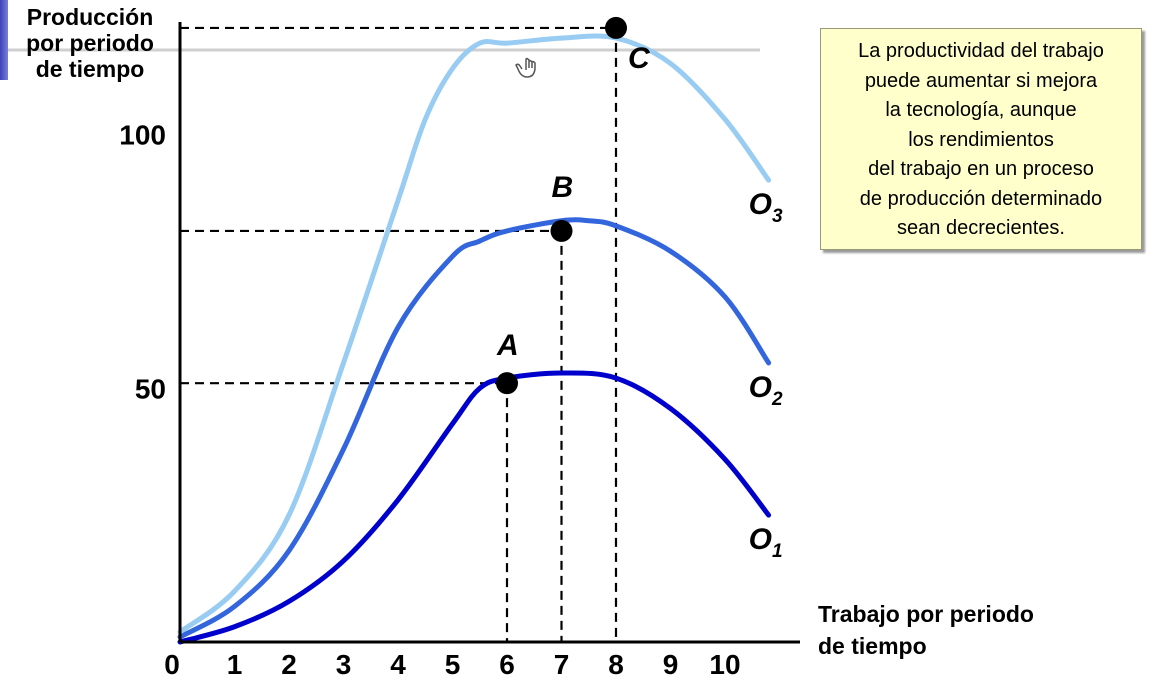 This screenshot has height=696, width=1149. What do you see at coordinates (561, 230) in the screenshot?
I see `point-b` at bounding box center [561, 230].